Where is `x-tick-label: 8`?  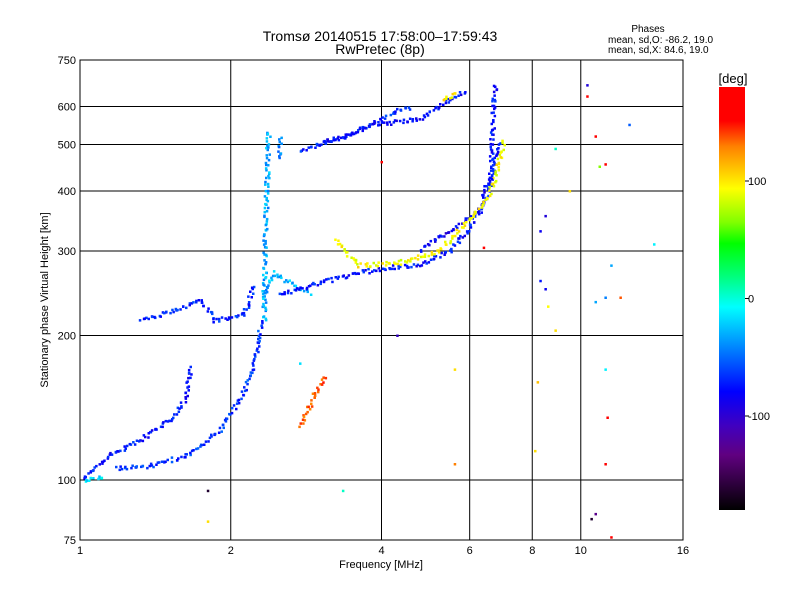 x-tick-label: 8 is located at coordinates (532, 551).